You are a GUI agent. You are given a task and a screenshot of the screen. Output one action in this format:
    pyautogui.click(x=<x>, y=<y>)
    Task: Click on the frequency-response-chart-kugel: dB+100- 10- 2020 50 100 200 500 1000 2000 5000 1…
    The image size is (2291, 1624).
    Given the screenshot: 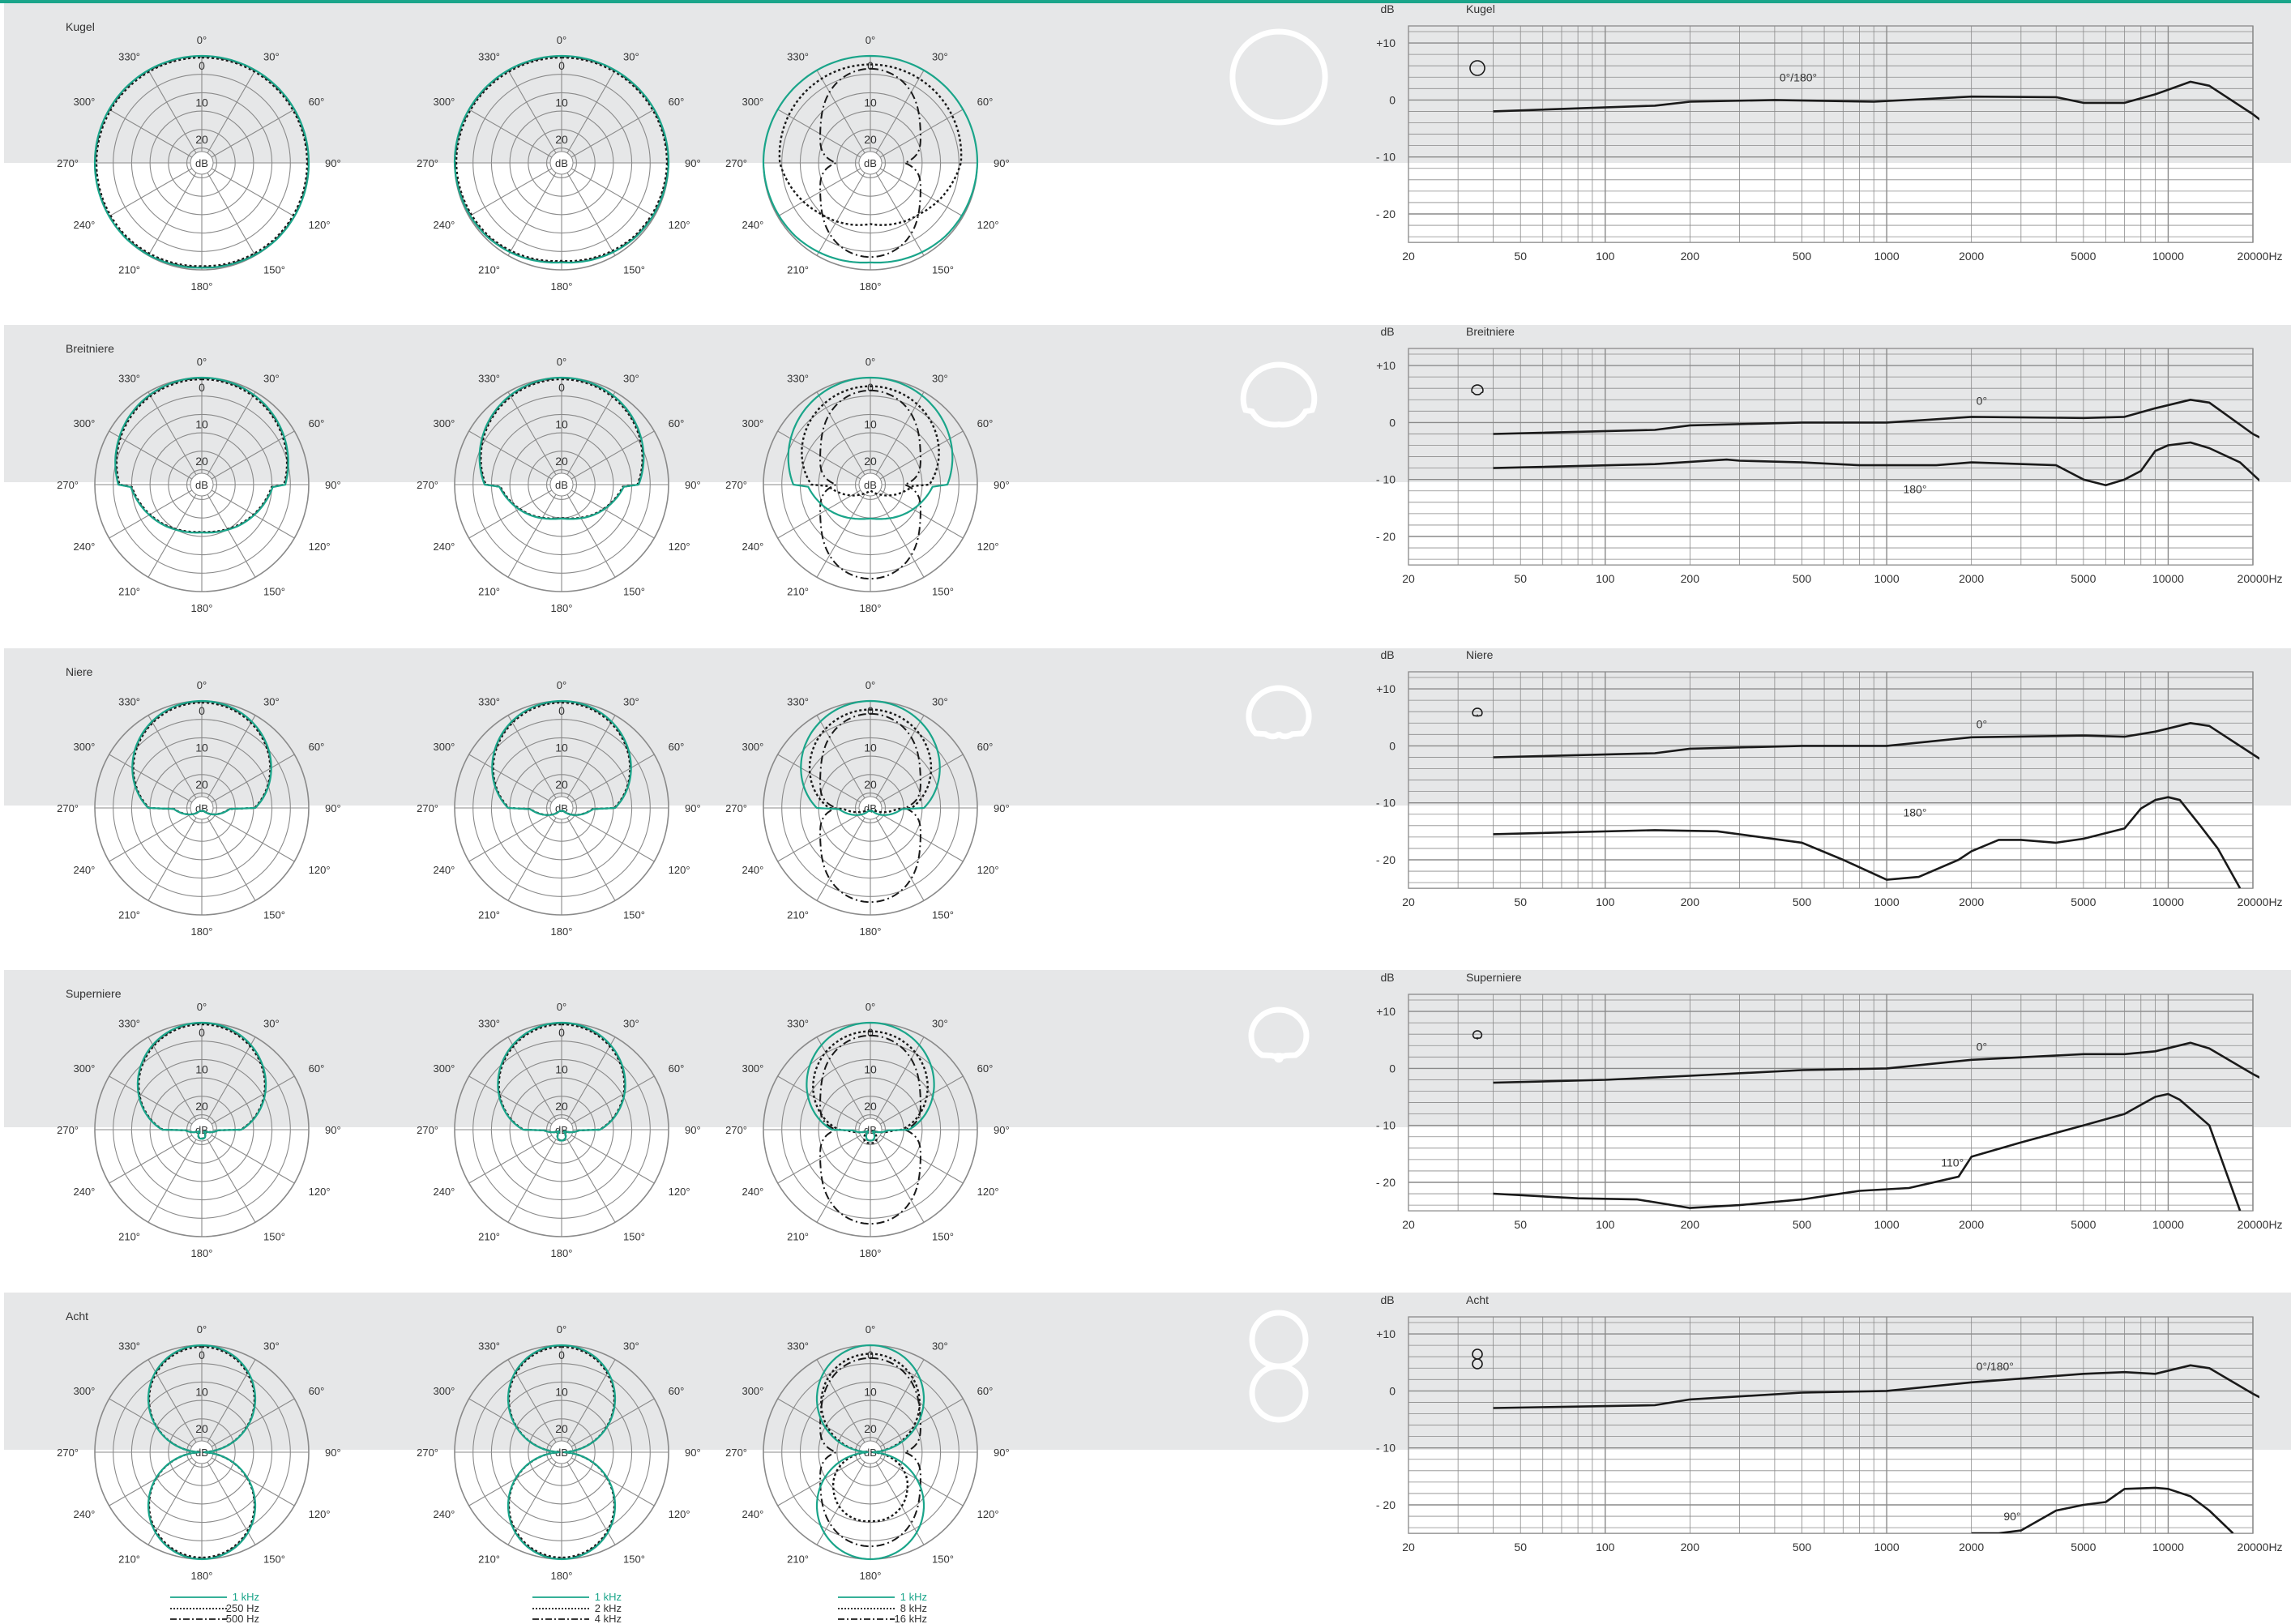 What is the action you would take?
    pyautogui.click(x=1830, y=132)
    